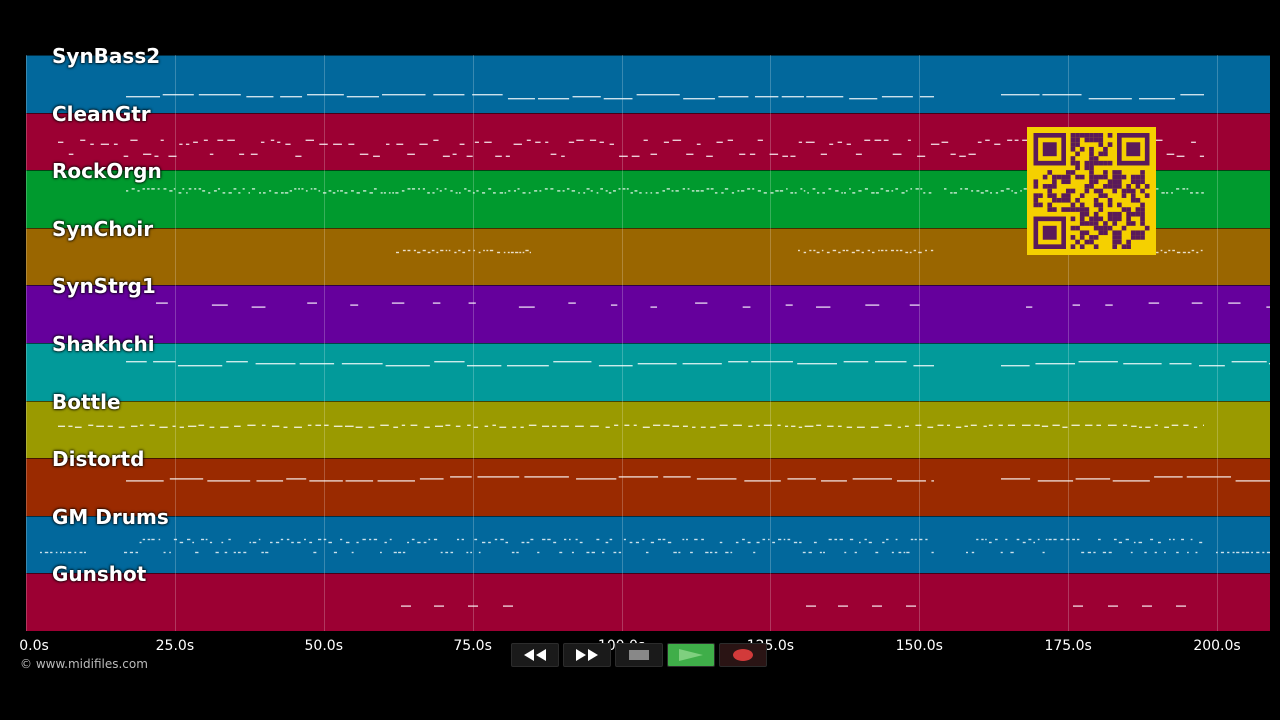  Describe the element at coordinates (323, 646) in the screenshot. I see `time-tick-label: 50.0s` at that location.